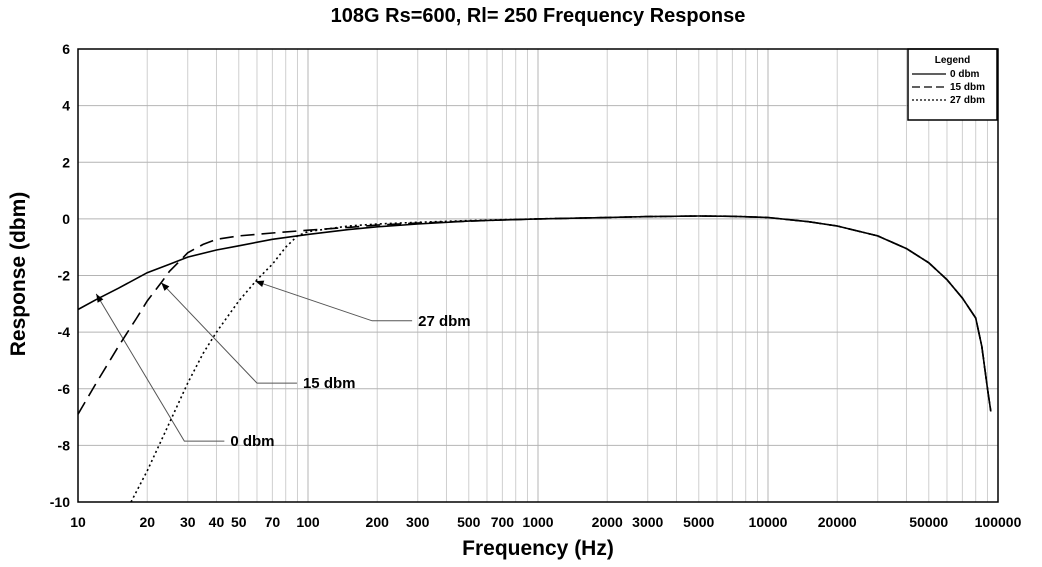 This screenshot has width=1042, height=567. Describe the element at coordinates (329, 383) in the screenshot. I see `annotation-label: 15 dbm` at that location.